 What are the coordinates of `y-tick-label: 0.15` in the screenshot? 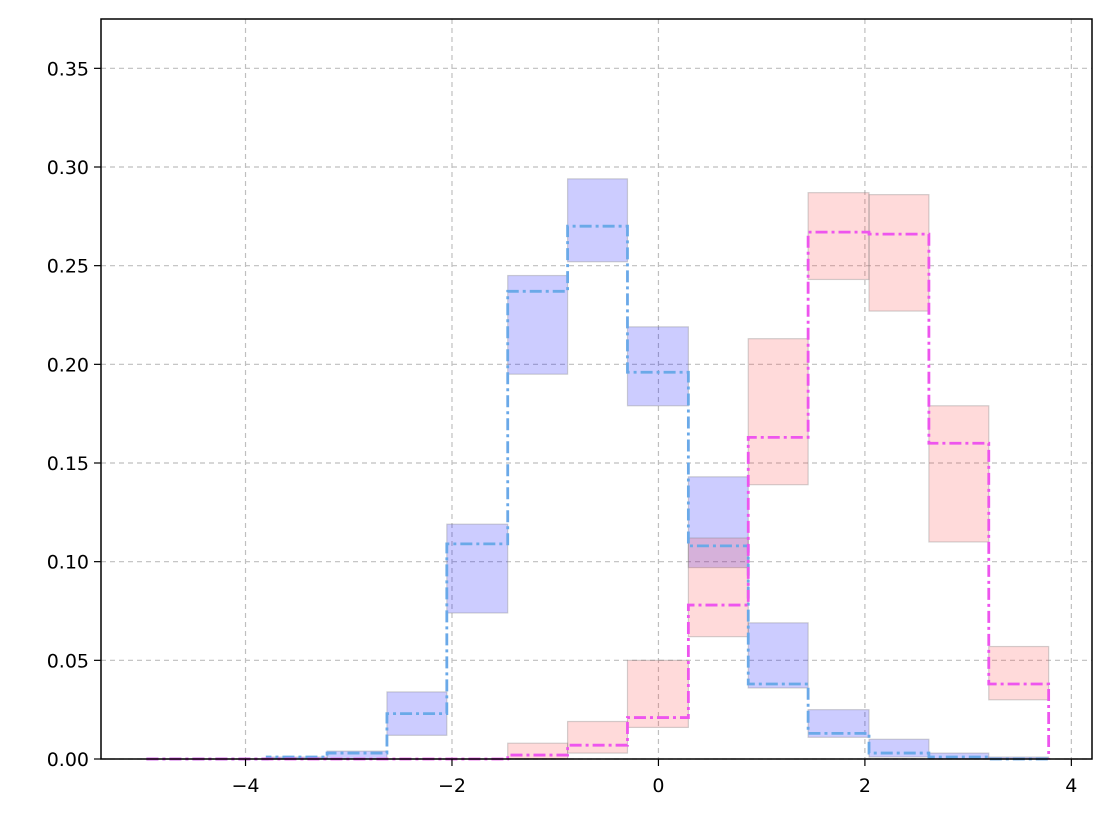 It's located at (68, 464).